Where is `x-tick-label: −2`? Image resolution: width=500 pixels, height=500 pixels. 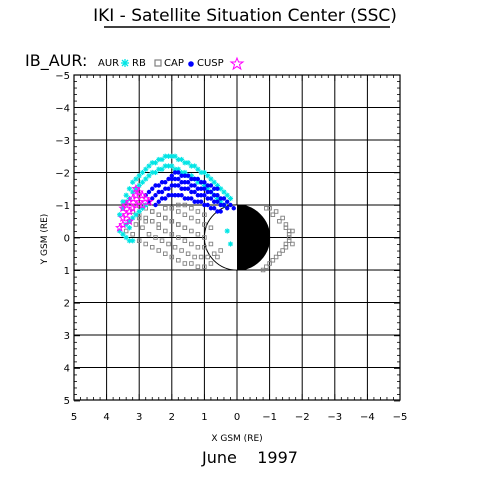
x-tick-label: −2 is located at coordinates (302, 417).